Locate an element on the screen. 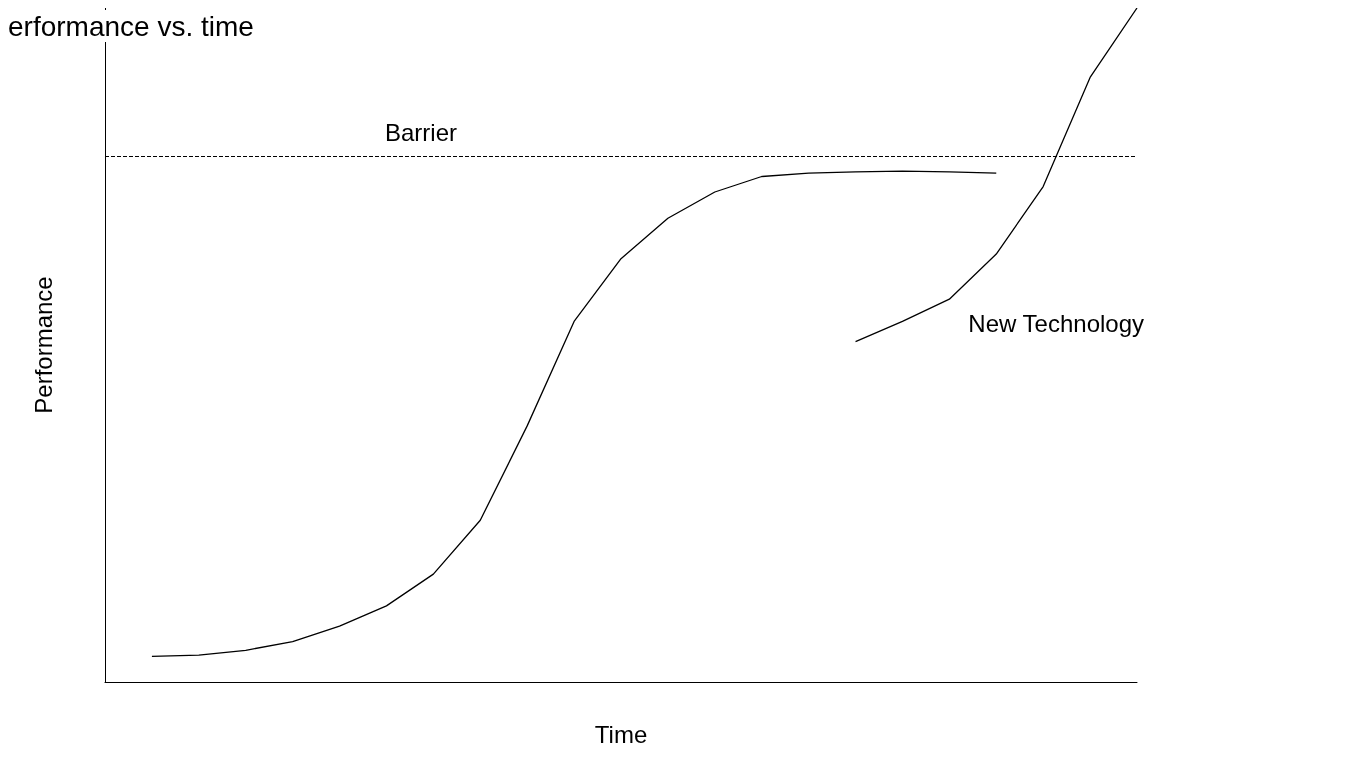 Image resolution: width=1355 pixels, height=768 pixels. ref-line-label: Barrier is located at coordinates (421, 132).